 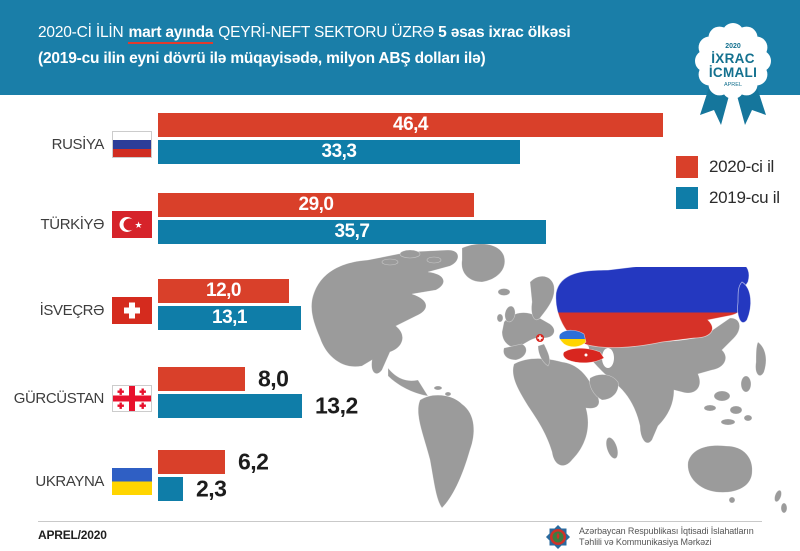 I want to click on bar-2020: 8,0, so click(x=223, y=379).